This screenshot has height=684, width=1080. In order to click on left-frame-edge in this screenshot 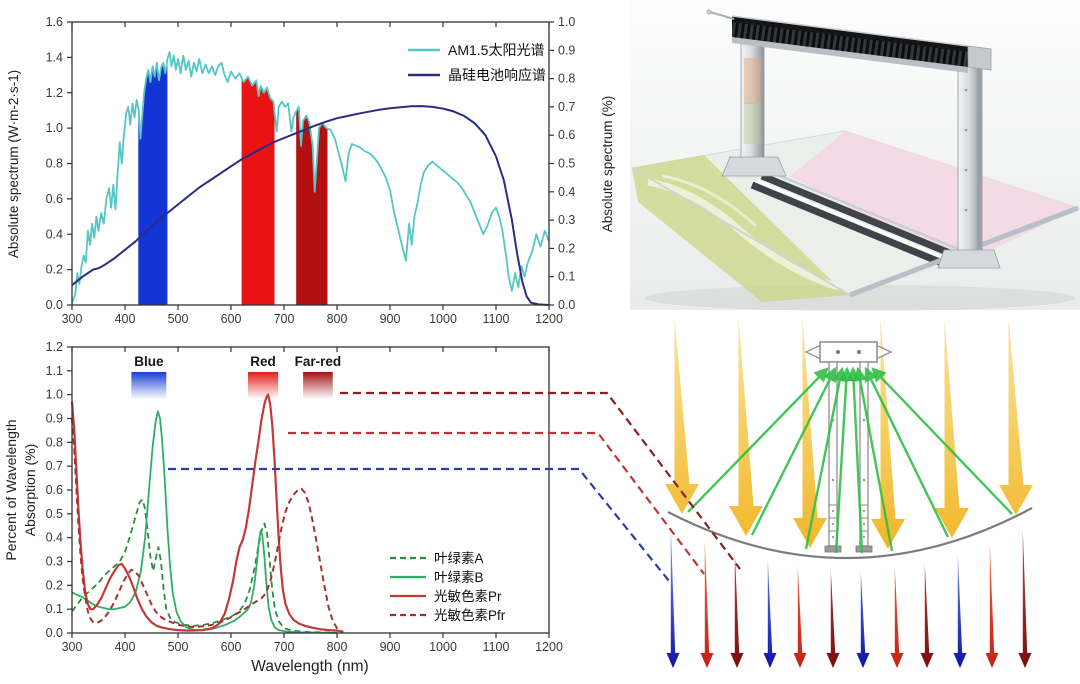, I will do `click(741, 231)`.